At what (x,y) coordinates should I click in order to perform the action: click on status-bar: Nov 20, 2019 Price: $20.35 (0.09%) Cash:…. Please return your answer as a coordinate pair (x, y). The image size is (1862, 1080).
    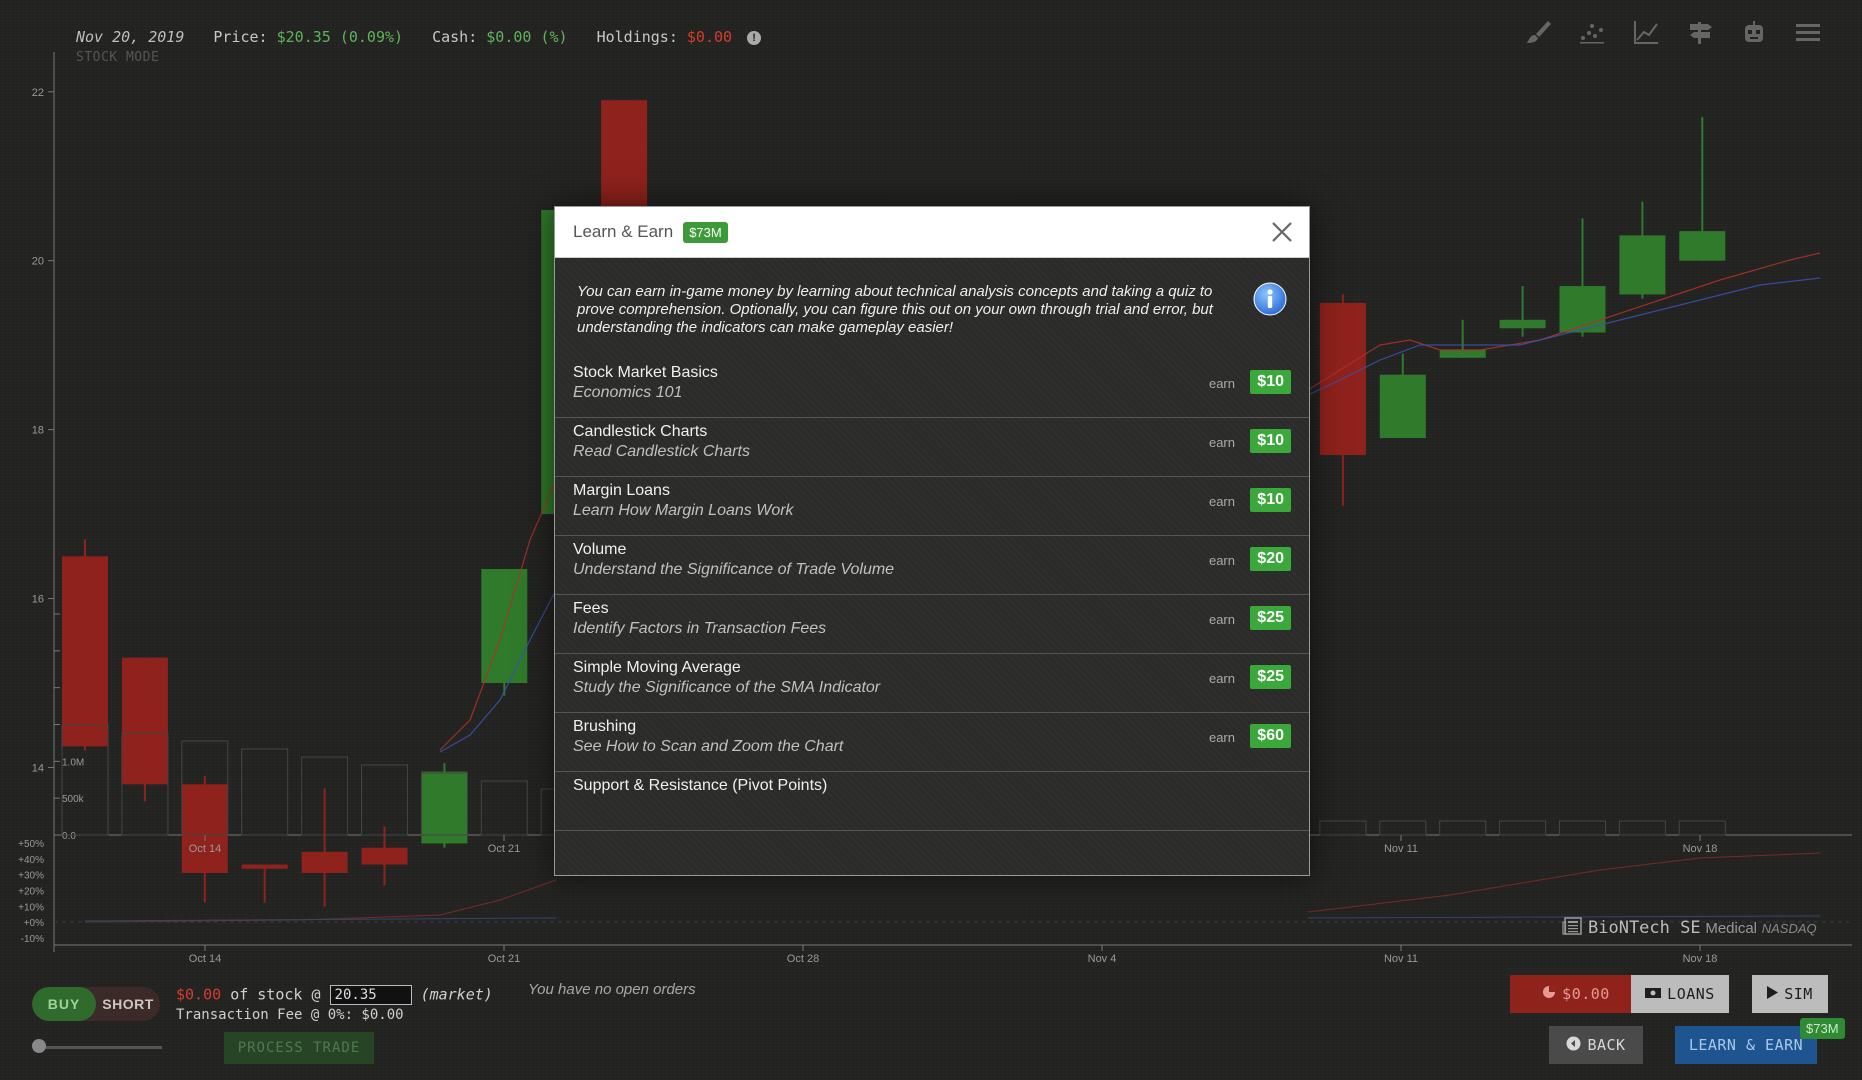
    Looking at the image, I should click on (419, 37).